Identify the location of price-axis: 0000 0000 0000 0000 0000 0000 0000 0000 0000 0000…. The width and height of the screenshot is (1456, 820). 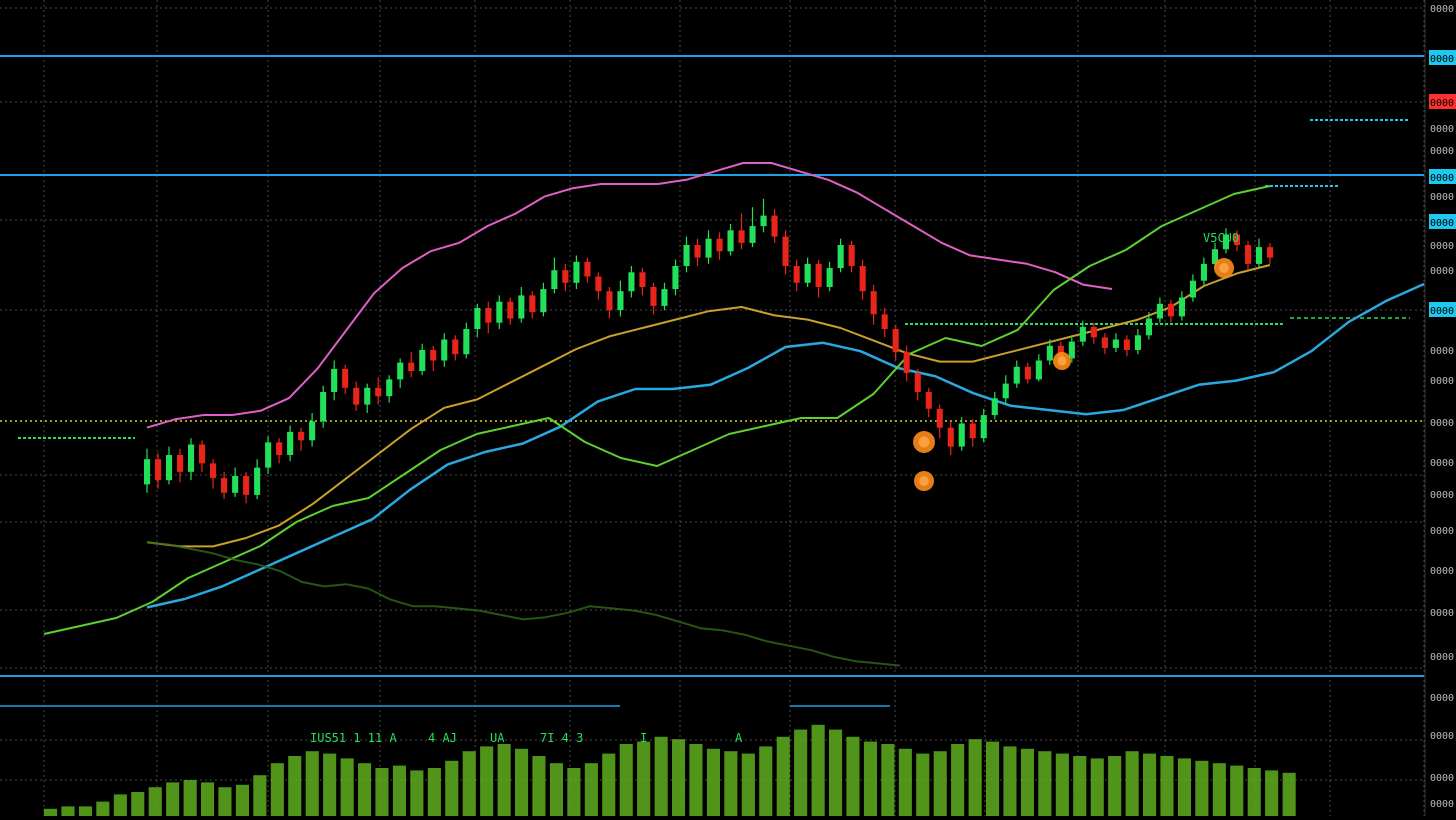
(1440, 408).